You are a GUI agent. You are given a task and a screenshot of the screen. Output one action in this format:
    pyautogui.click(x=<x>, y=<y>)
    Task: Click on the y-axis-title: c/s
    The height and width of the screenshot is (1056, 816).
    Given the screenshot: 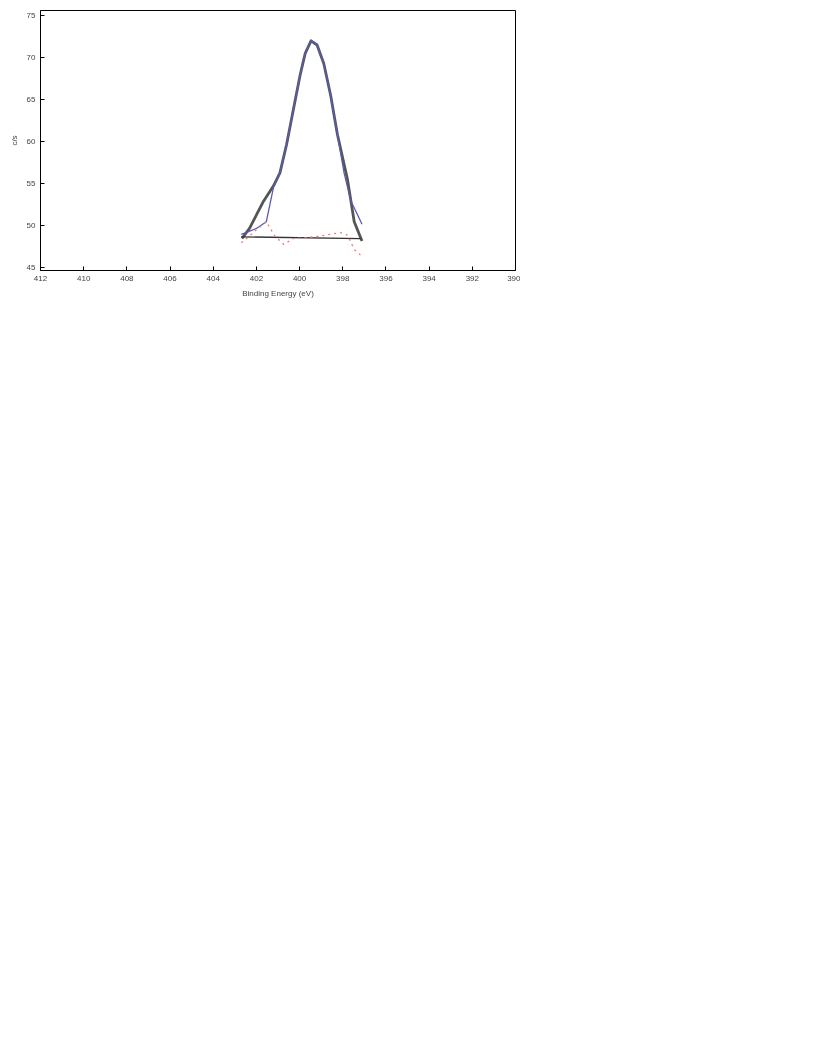 What is the action you would take?
    pyautogui.click(x=14, y=140)
    